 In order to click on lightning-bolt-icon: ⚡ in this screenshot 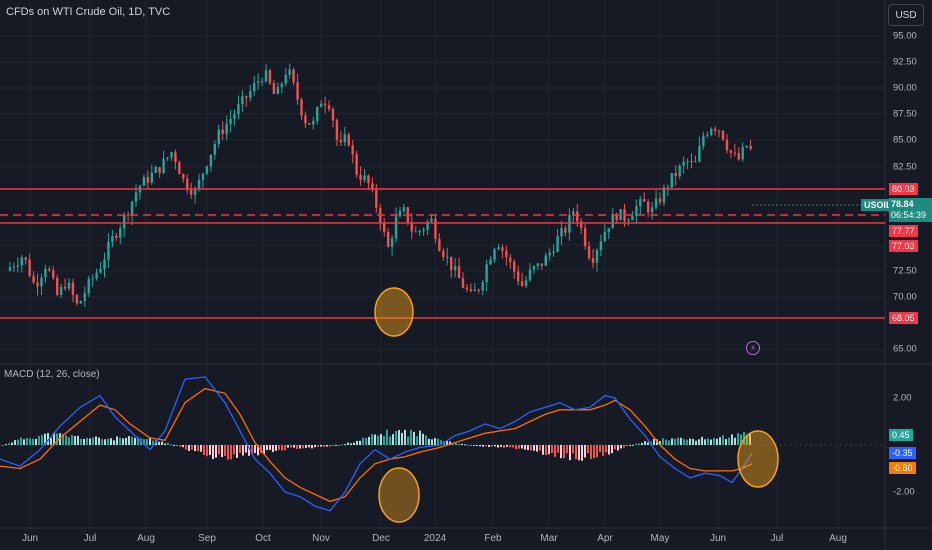, I will do `click(753, 348)`.